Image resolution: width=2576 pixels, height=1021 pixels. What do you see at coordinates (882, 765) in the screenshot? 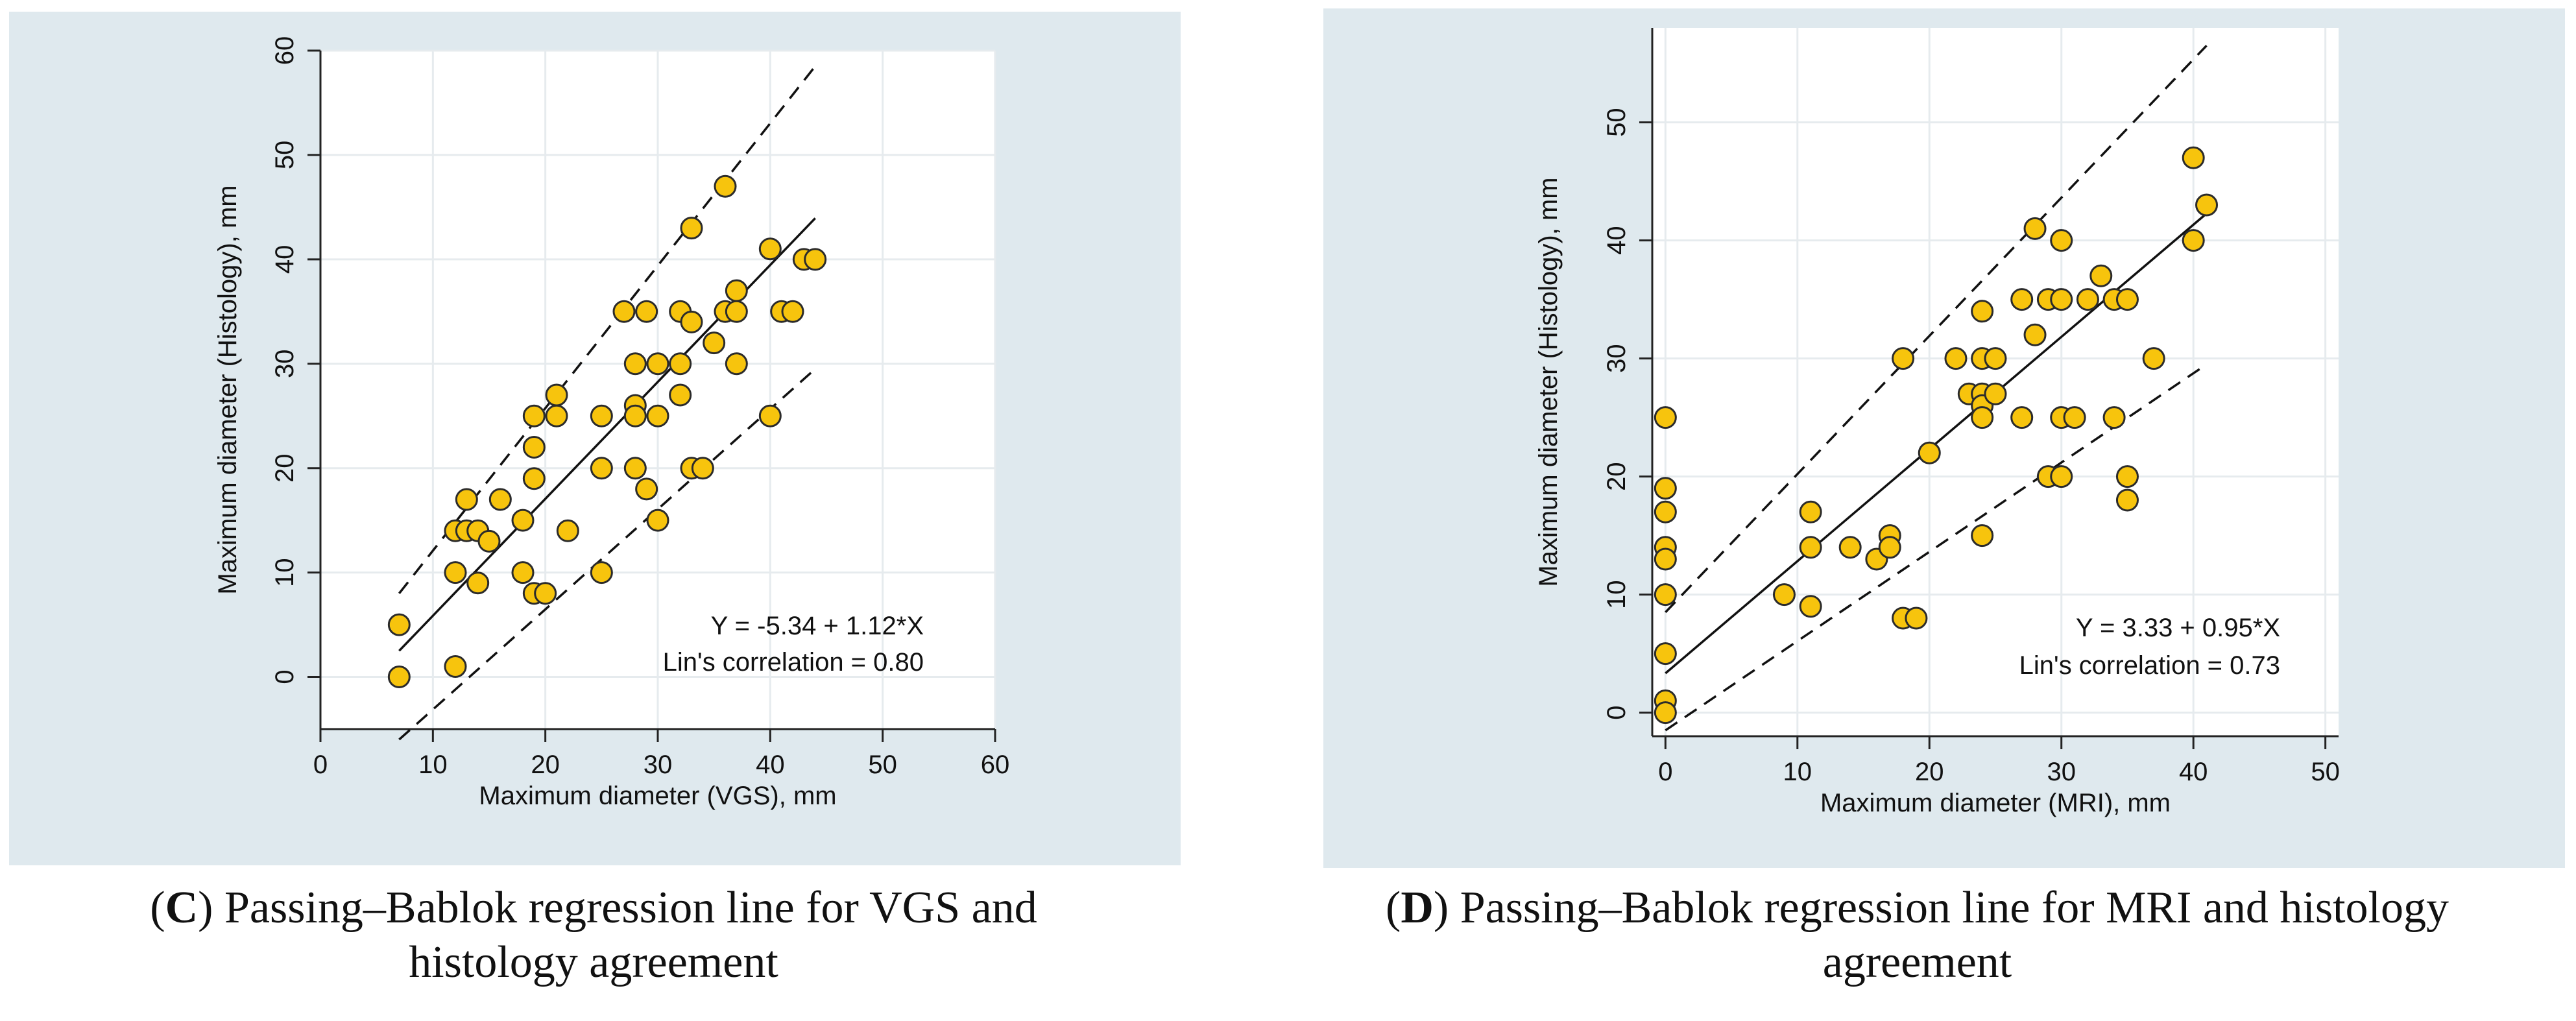
I see `x-tick-label: 50` at bounding box center [882, 765].